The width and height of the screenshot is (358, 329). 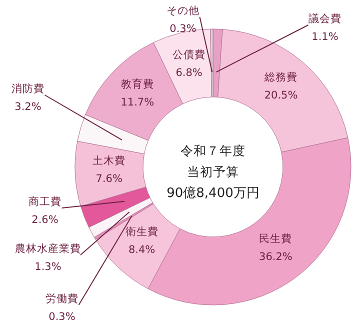 What do you see at coordinates (28, 88) in the screenshot?
I see `slice-label: 消防費` at bounding box center [28, 88].